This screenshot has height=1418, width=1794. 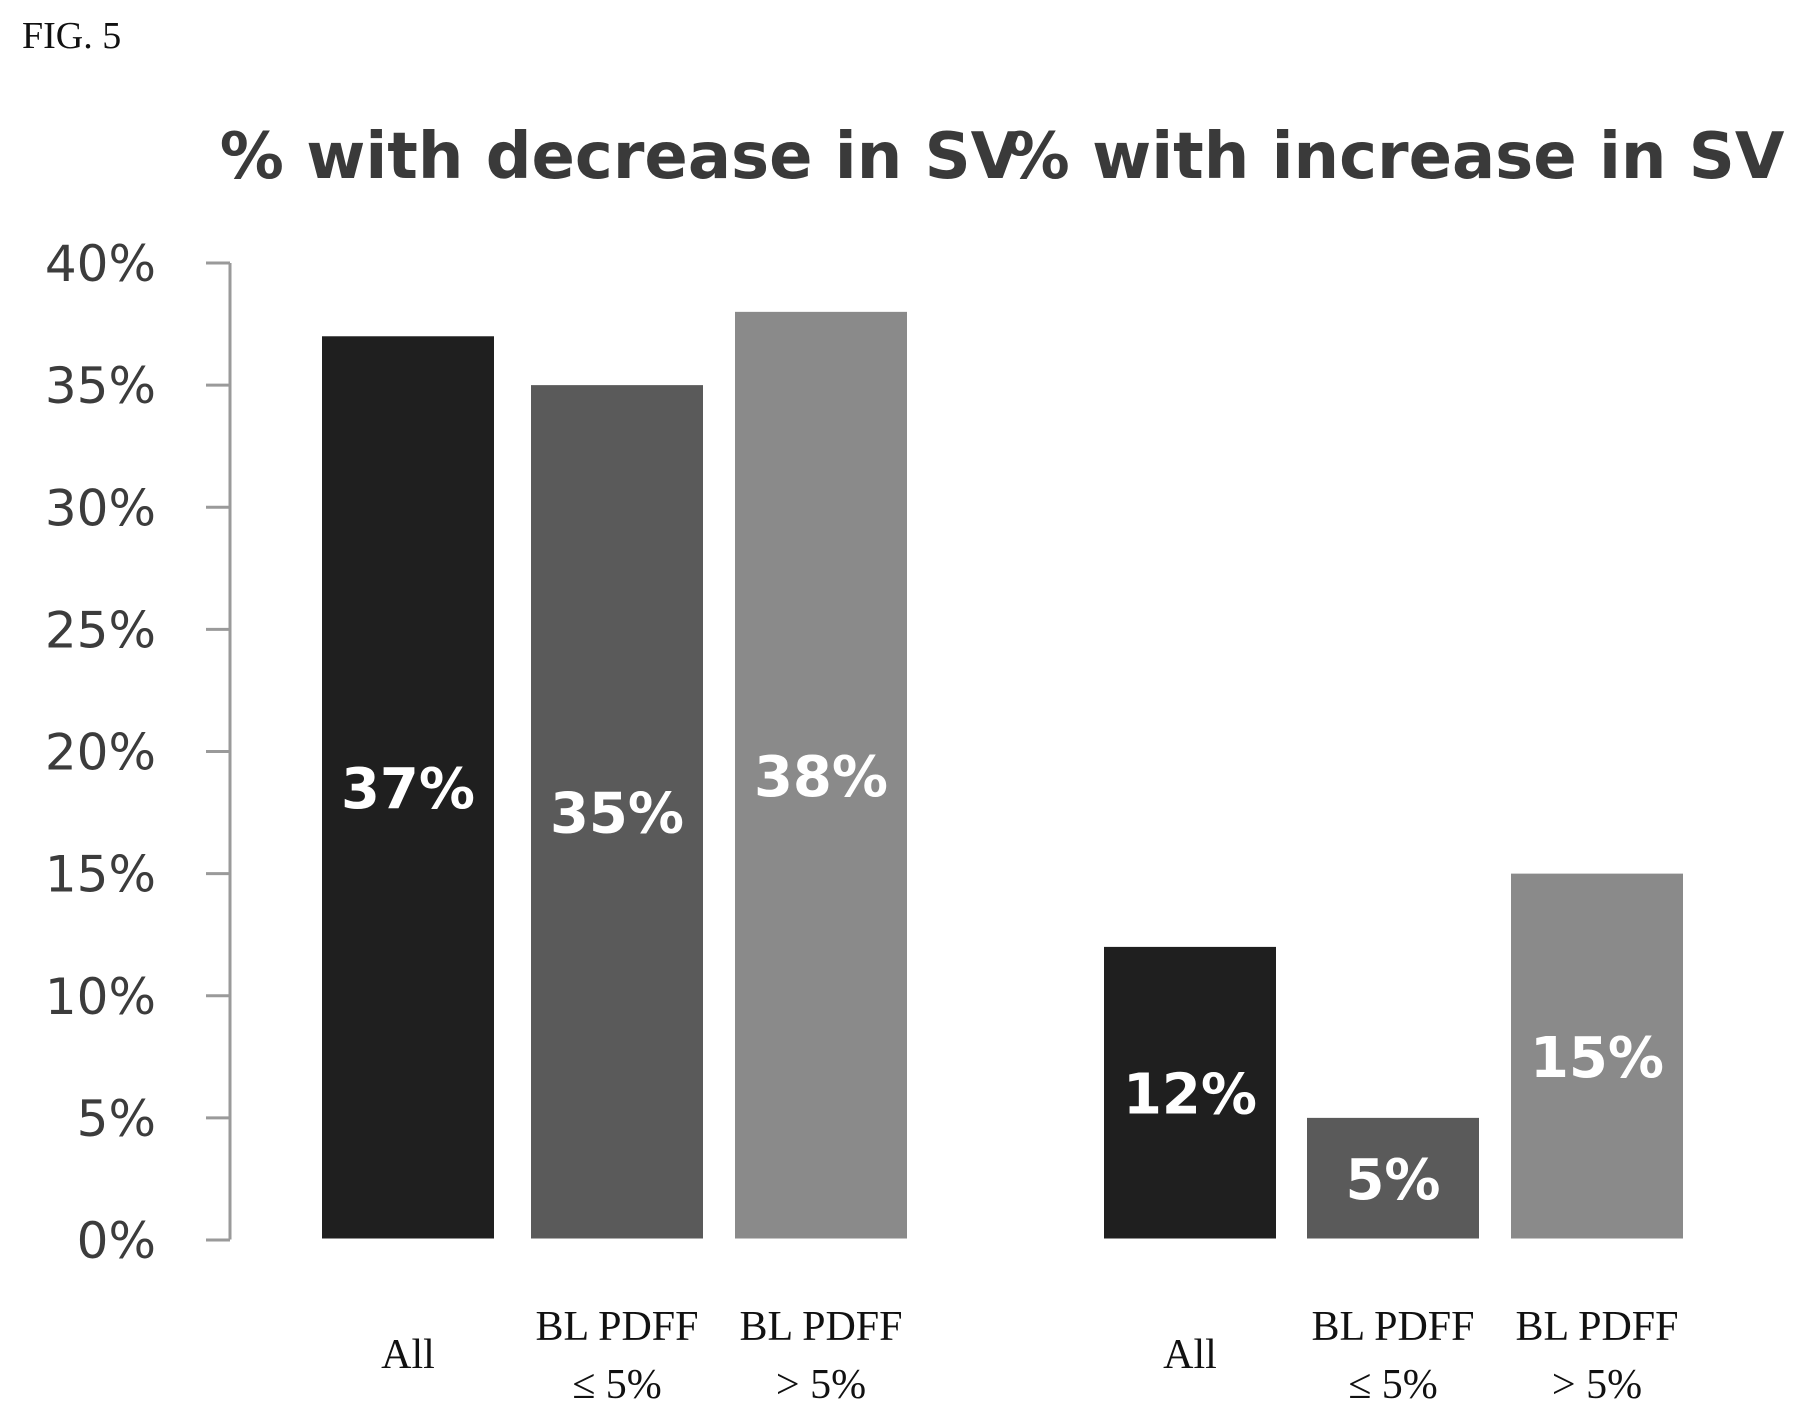 I want to click on bar-value-label: 12%, so click(x=1190, y=1094).